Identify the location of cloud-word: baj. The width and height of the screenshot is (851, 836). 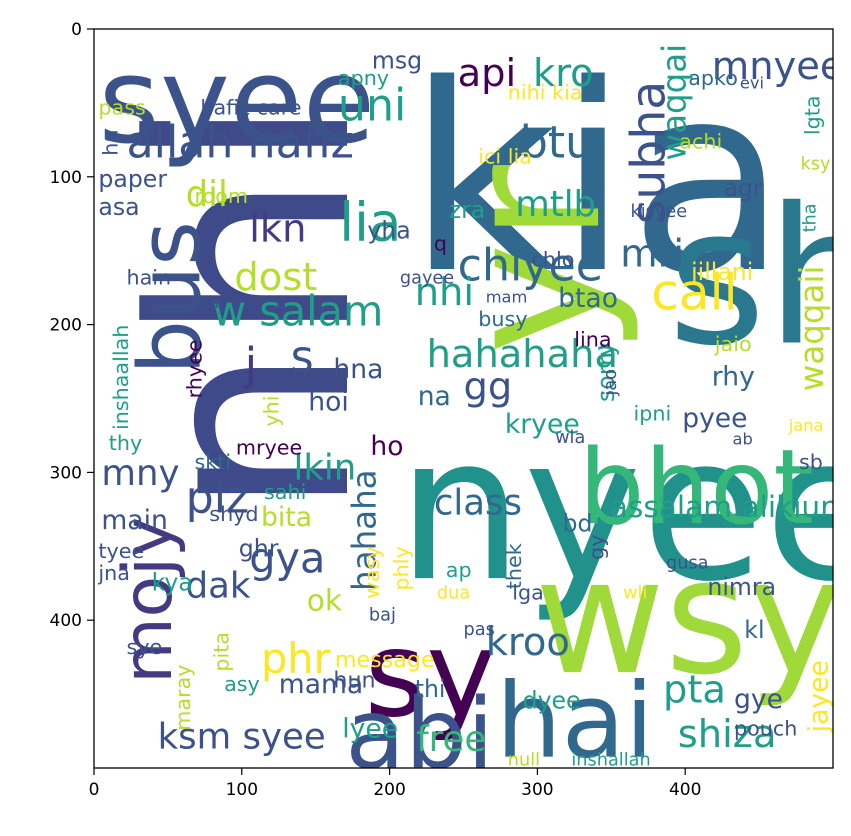
(382, 615).